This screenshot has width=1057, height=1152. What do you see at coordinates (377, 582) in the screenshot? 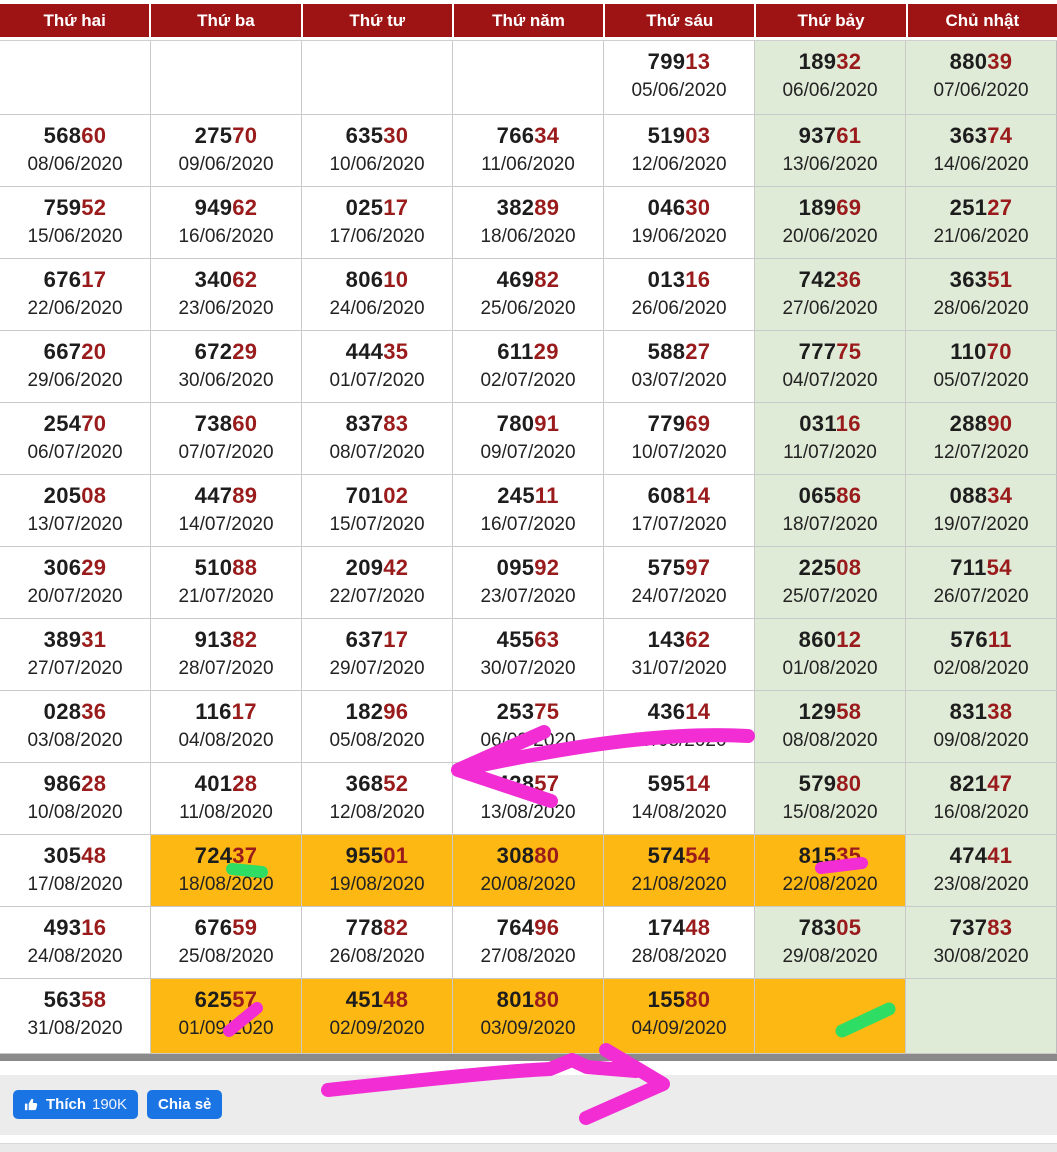
I see `result-cell: 20942 22/07/2020` at bounding box center [377, 582].